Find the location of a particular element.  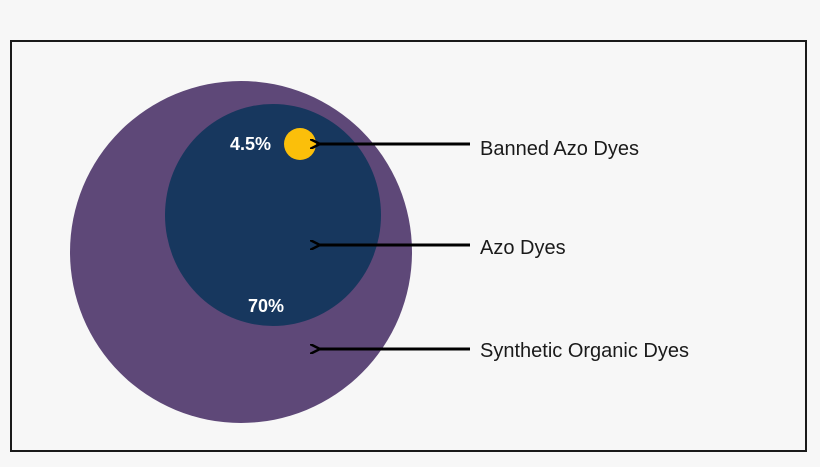

banned-percentage: 4.5% is located at coordinates (250, 144).